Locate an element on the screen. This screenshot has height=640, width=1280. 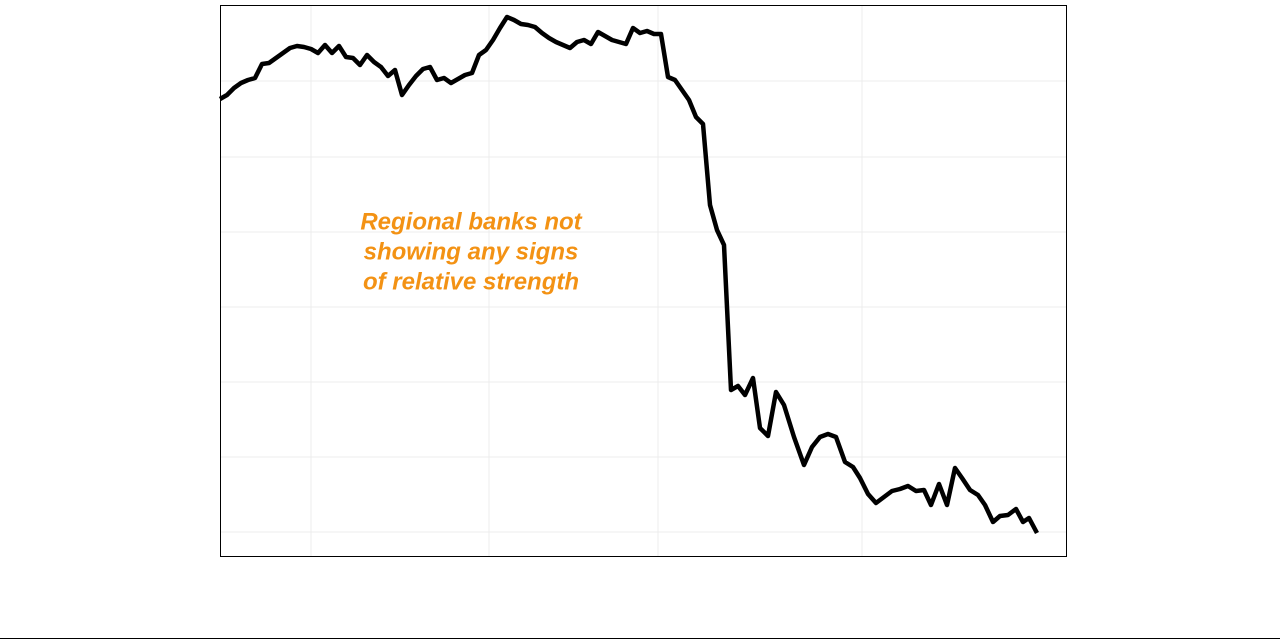
annotation: showing any signs is located at coordinates (471, 251).